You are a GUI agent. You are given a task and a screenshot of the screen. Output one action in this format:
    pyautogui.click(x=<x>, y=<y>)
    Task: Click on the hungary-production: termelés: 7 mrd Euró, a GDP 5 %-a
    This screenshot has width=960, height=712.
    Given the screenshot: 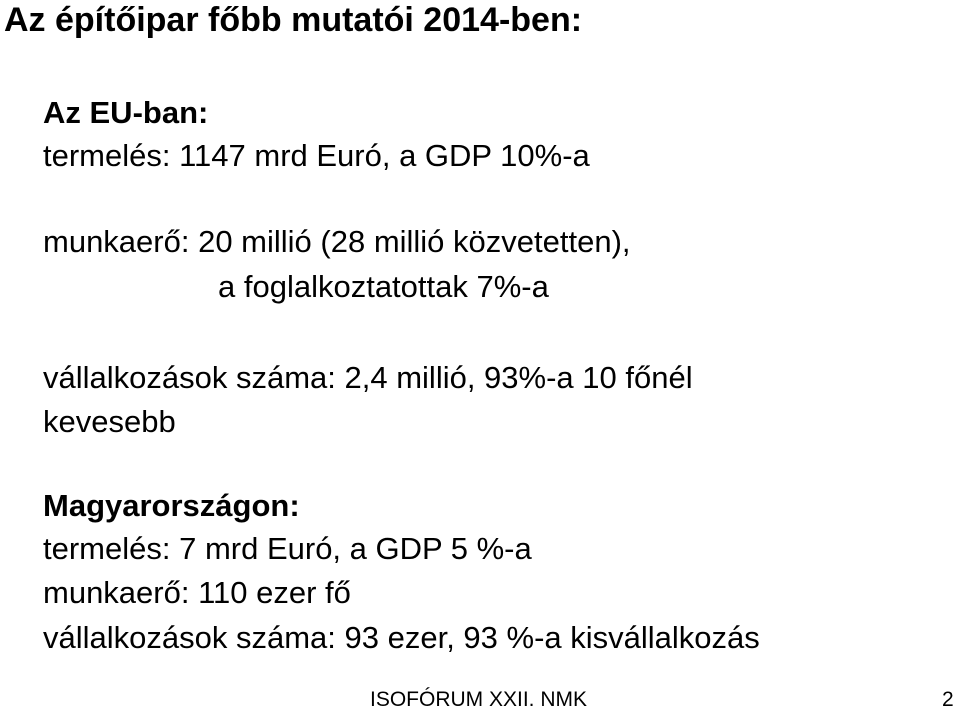 What is the action you would take?
    pyautogui.click(x=287, y=548)
    